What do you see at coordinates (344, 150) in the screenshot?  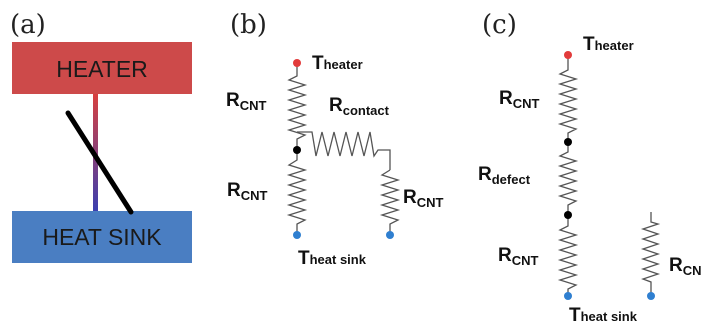 I see `resistor-r-contact` at bounding box center [344, 150].